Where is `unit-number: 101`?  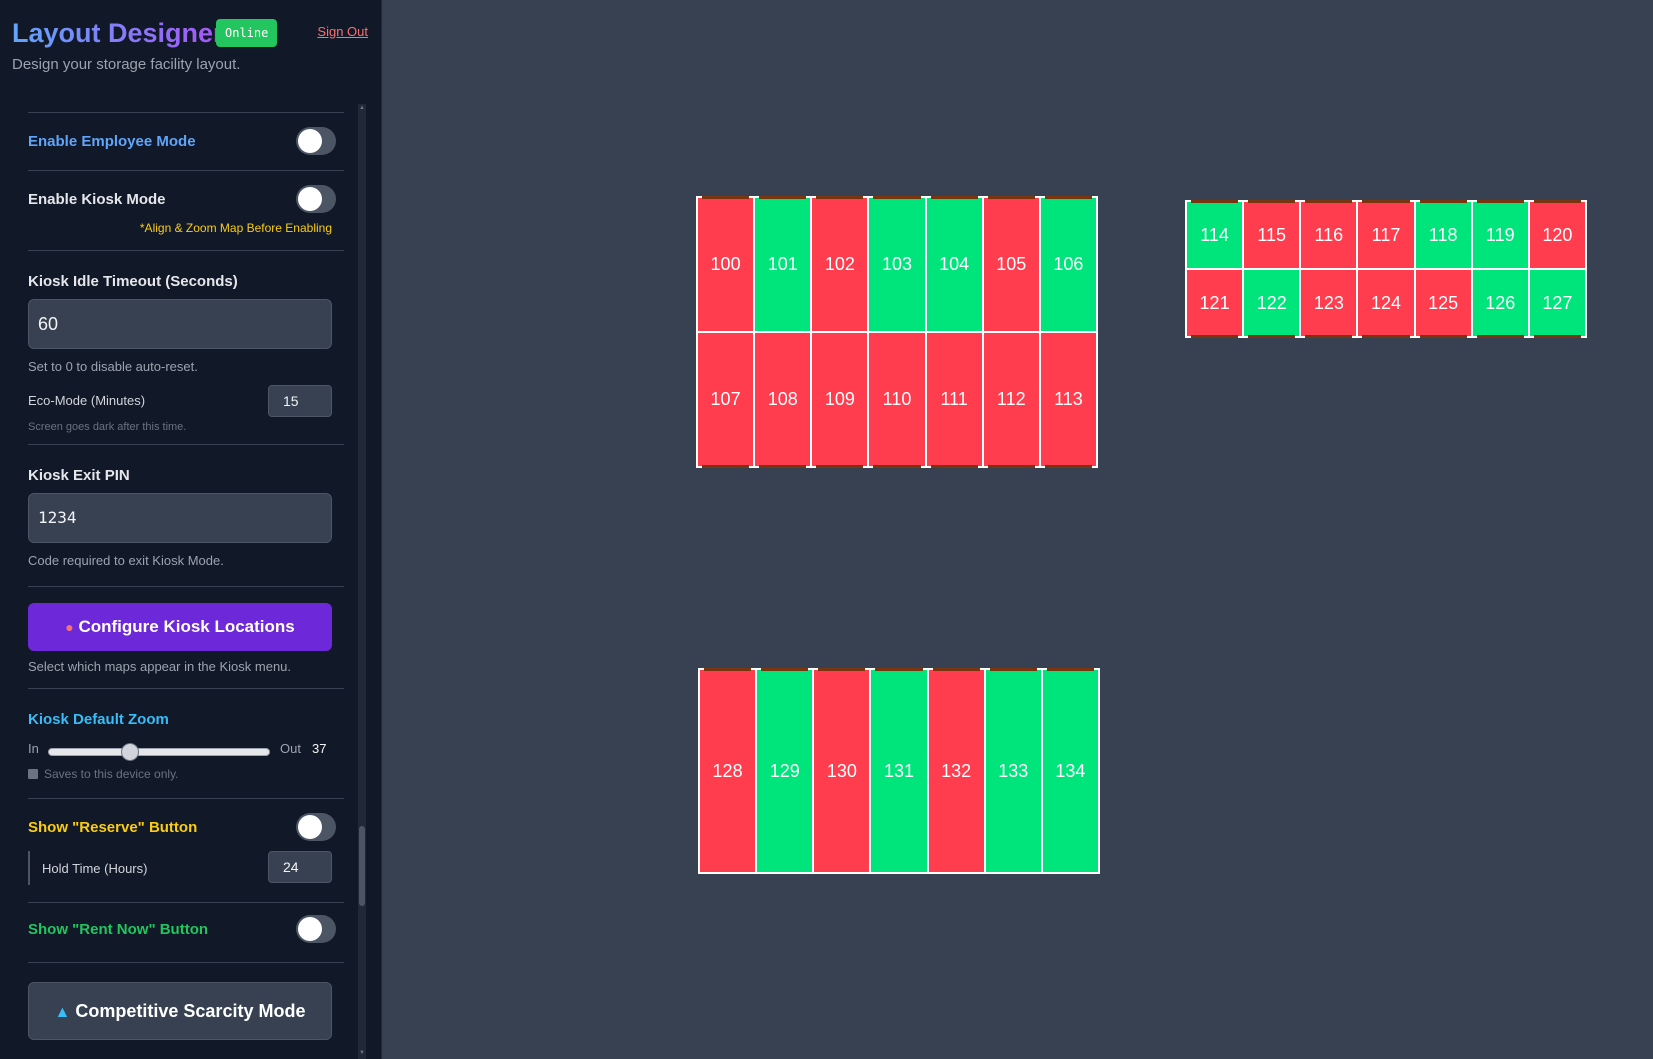
unit-number: 101 is located at coordinates (782, 264).